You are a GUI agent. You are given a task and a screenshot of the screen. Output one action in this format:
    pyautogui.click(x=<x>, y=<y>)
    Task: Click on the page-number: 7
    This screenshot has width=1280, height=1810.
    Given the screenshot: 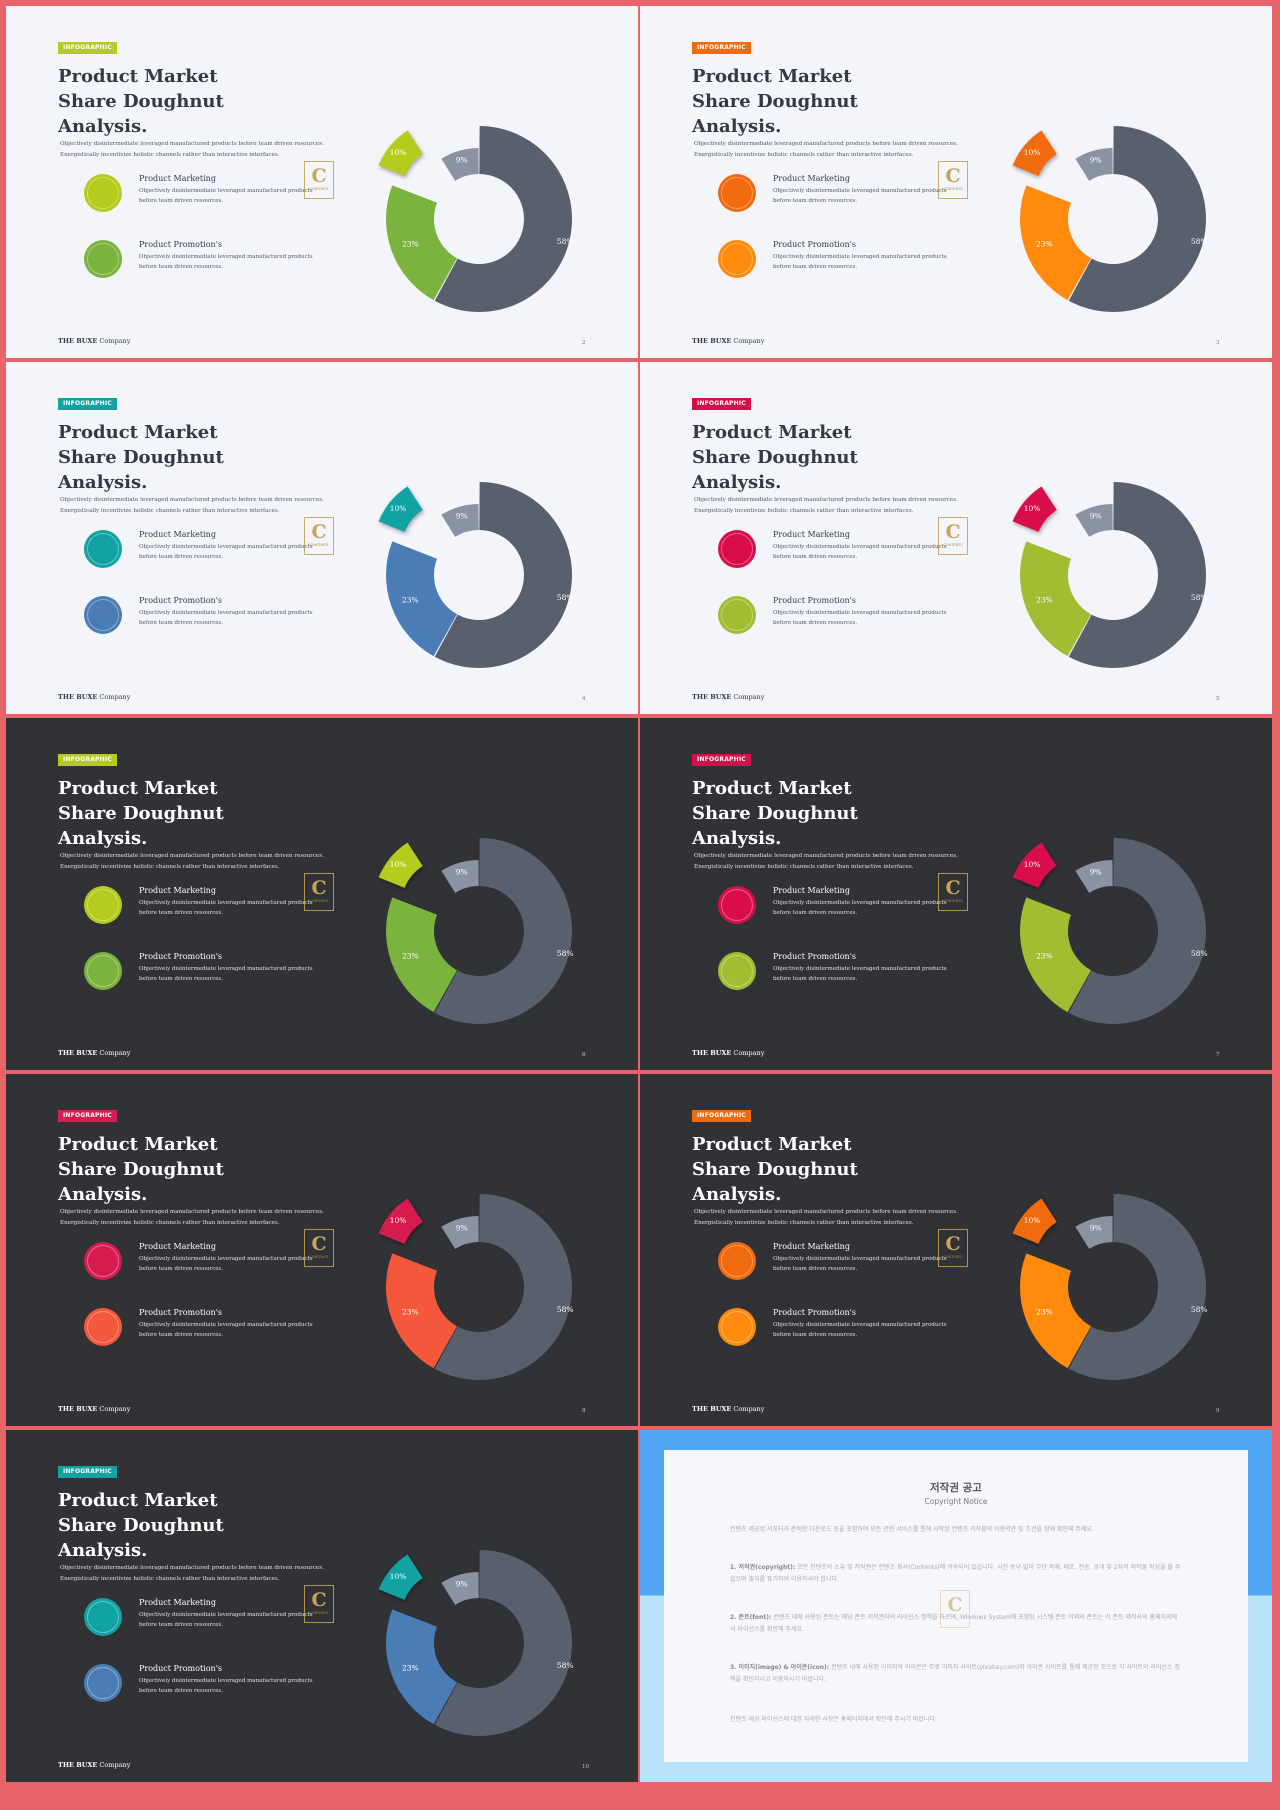 What is the action you would take?
    pyautogui.click(x=1218, y=1055)
    